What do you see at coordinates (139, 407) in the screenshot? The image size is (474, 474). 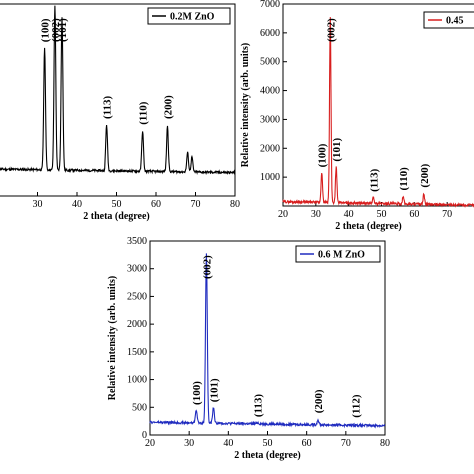 I see `y-tick-label: 500` at bounding box center [139, 407].